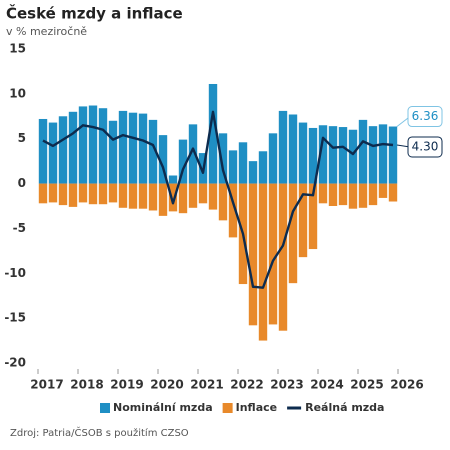 The image size is (450, 450). What do you see at coordinates (17, 93) in the screenshot?
I see `y-tick-label: 10` at bounding box center [17, 93].